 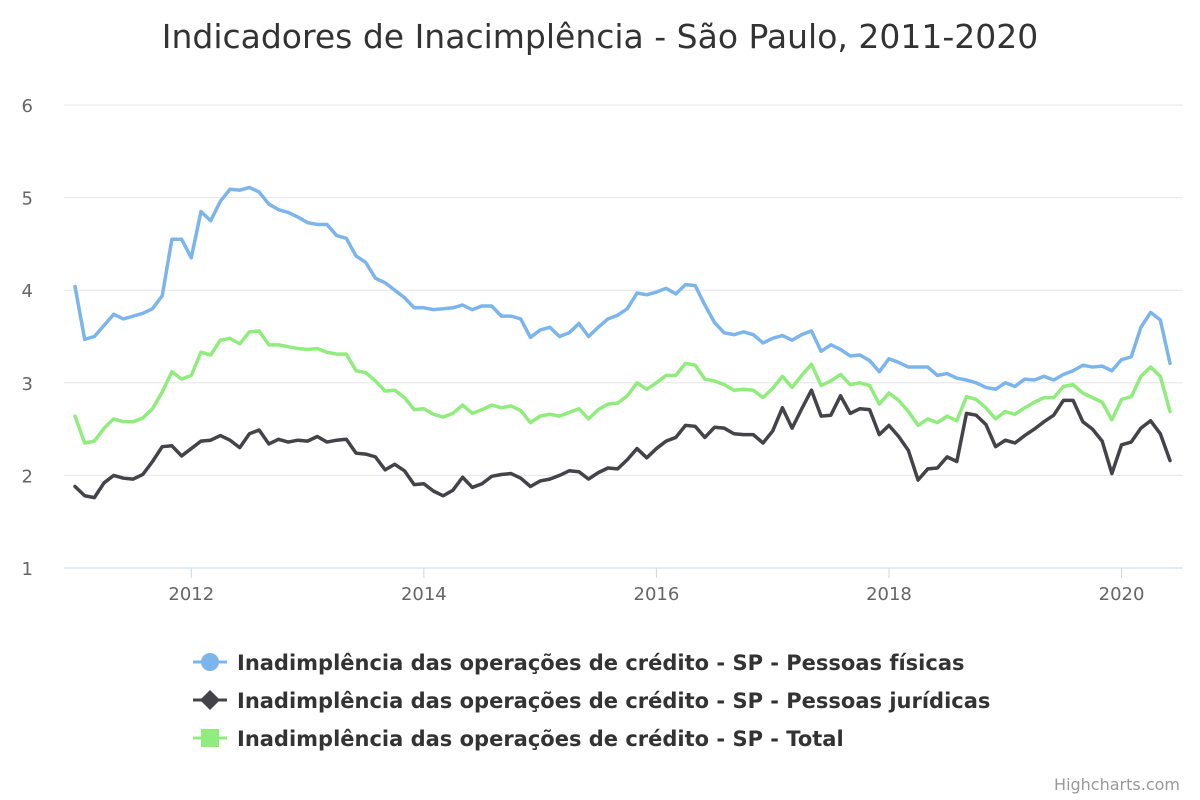 I want to click on y-tick-label: 5, so click(x=27, y=199).